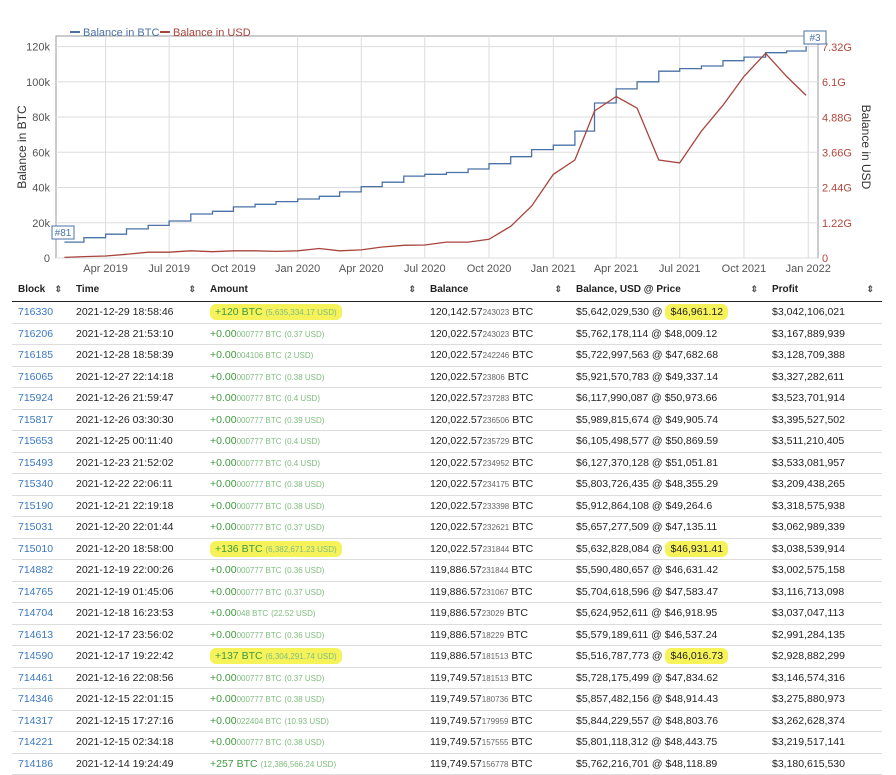 This screenshot has width=896, height=775. I want to click on amount-usd: (6,382,671.23 USD), so click(301, 549).